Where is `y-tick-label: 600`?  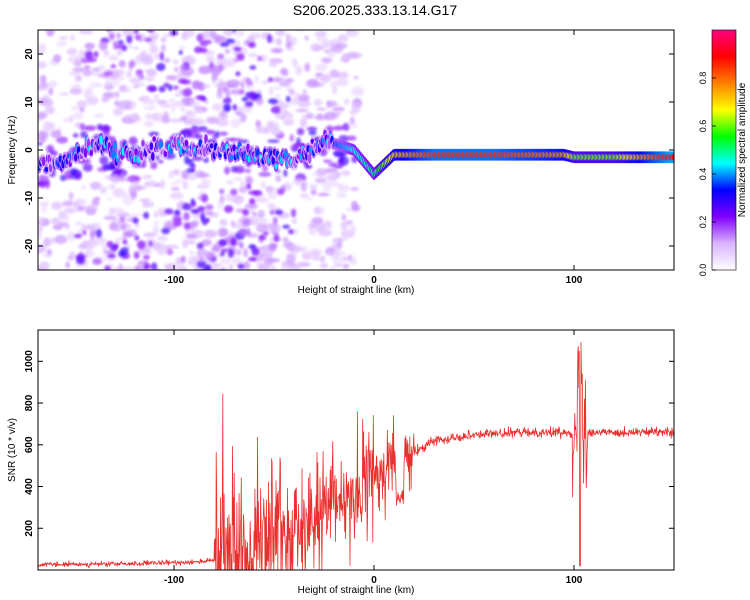 y-tick-label: 600 is located at coordinates (29, 444).